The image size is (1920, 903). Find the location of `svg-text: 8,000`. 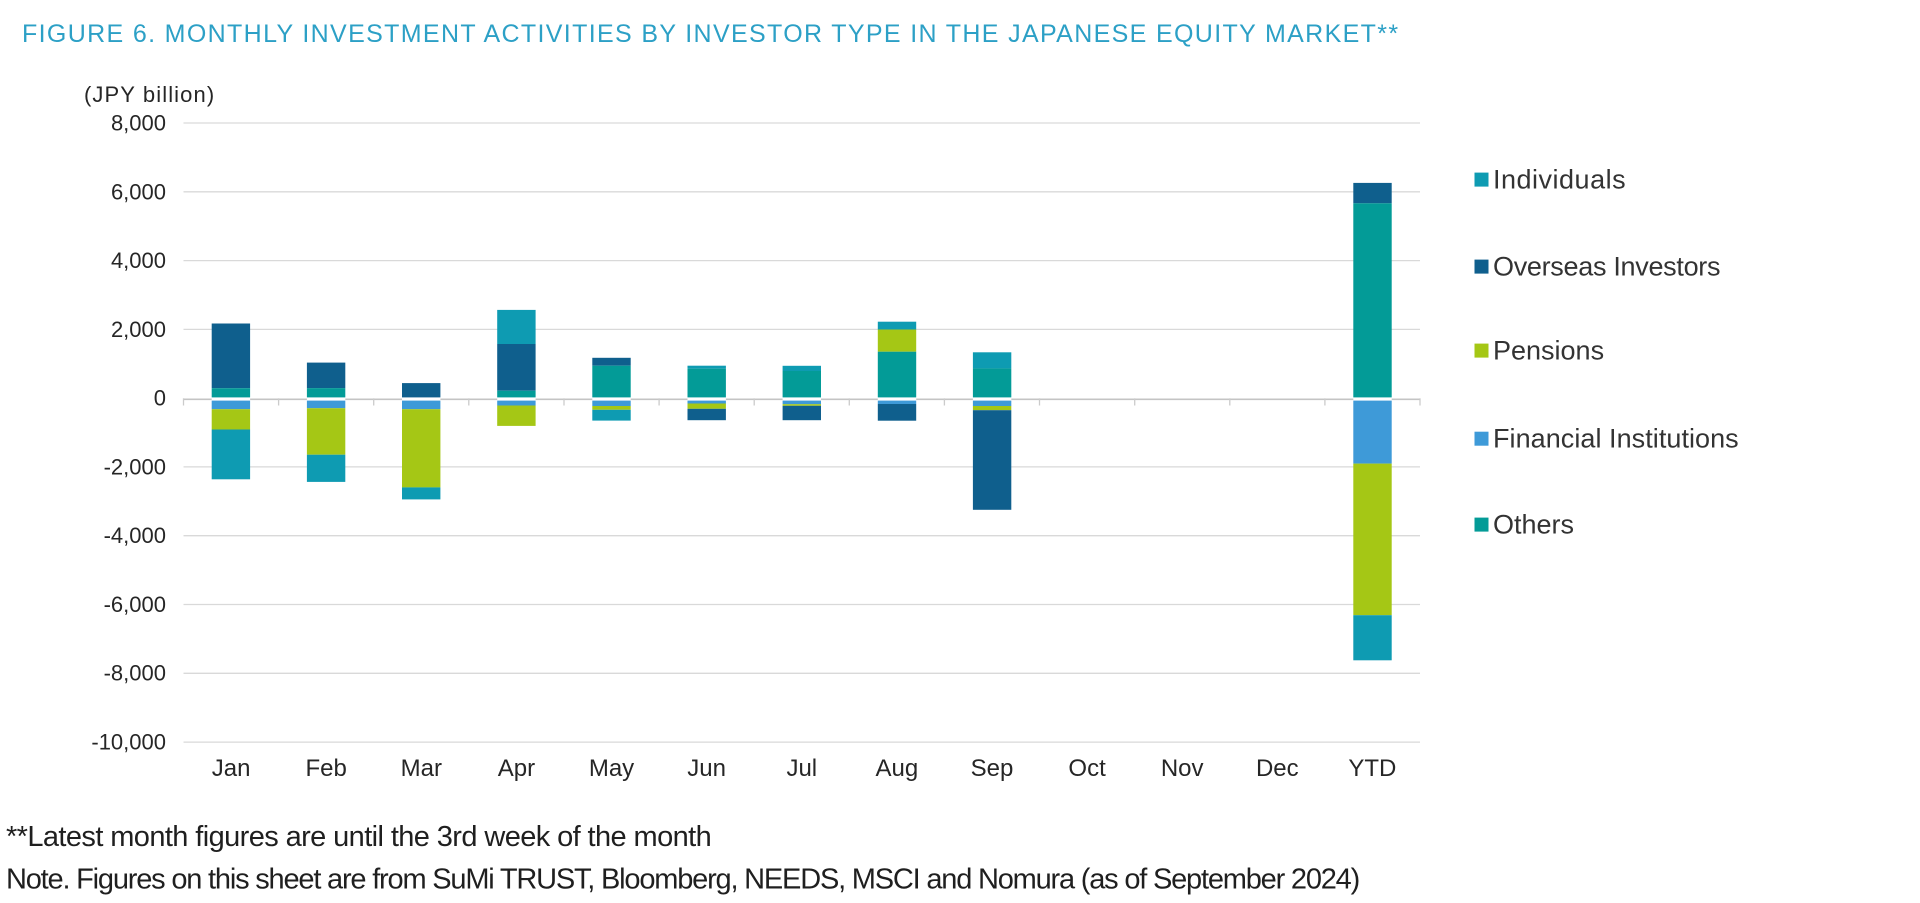

svg-text: 8,000 is located at coordinates (138, 123).